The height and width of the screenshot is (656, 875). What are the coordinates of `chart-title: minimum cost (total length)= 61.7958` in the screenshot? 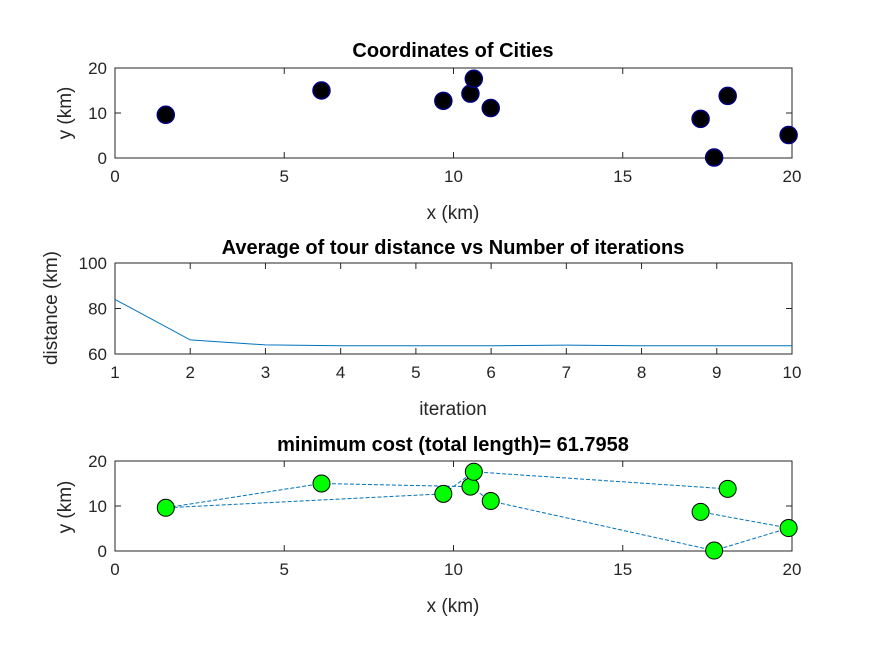 It's located at (453, 445).